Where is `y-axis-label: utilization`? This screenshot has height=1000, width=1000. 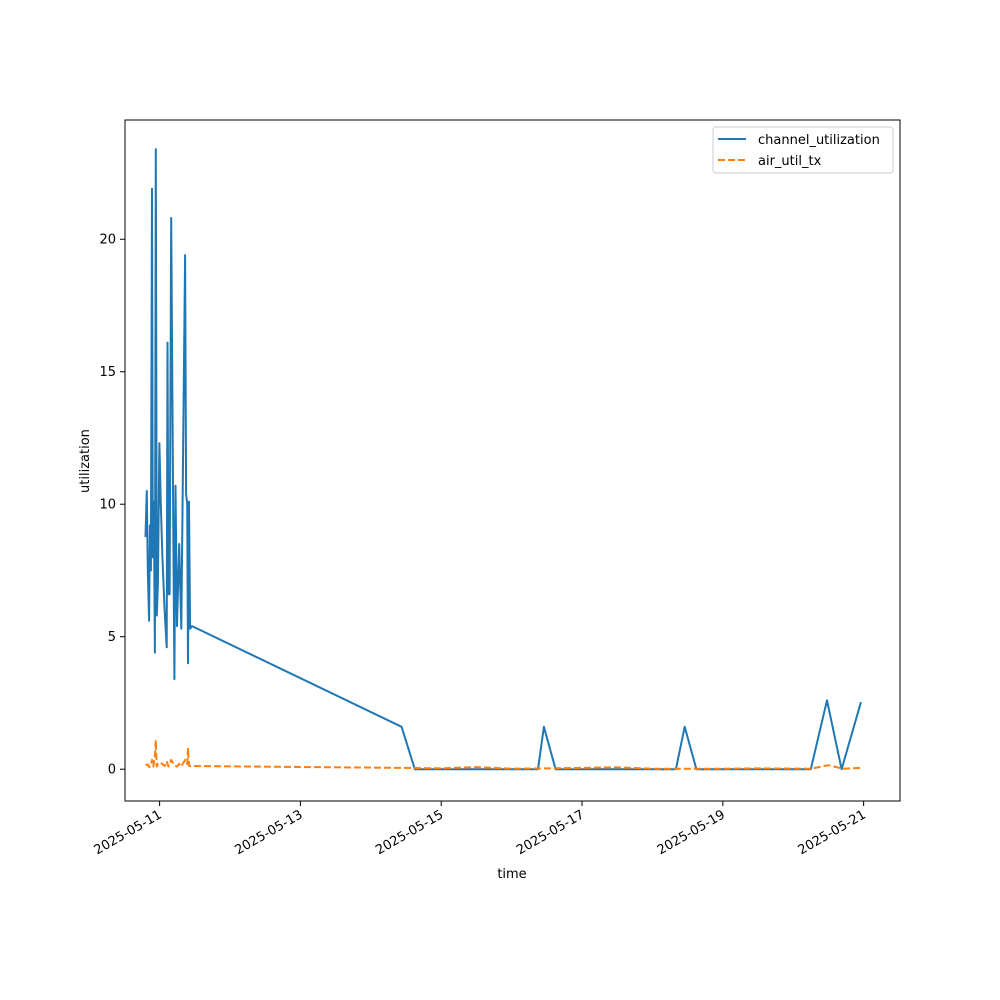
y-axis-label: utilization is located at coordinates (85, 461).